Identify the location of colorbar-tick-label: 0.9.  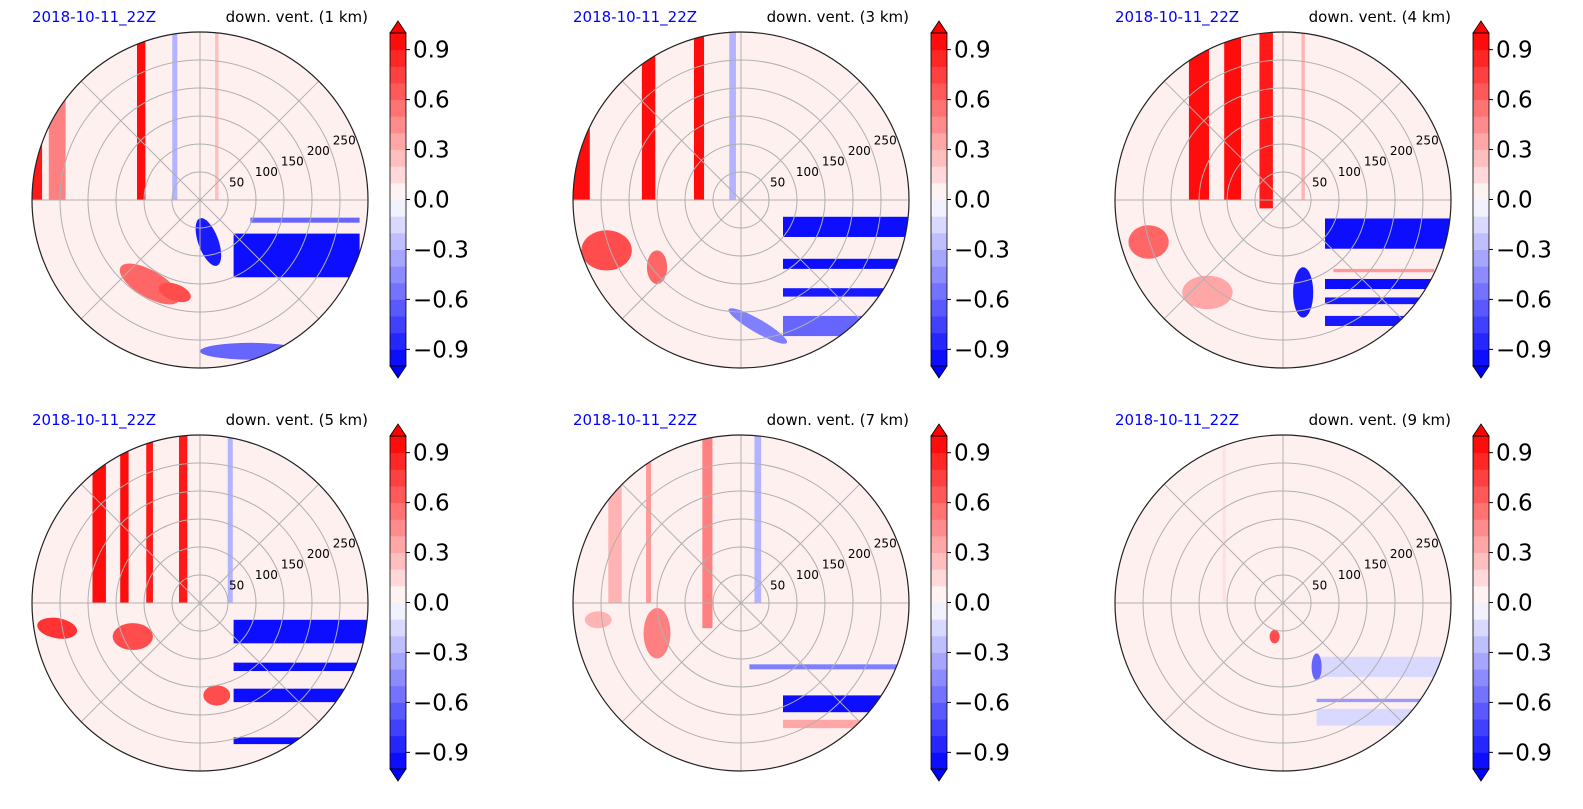
(431, 454).